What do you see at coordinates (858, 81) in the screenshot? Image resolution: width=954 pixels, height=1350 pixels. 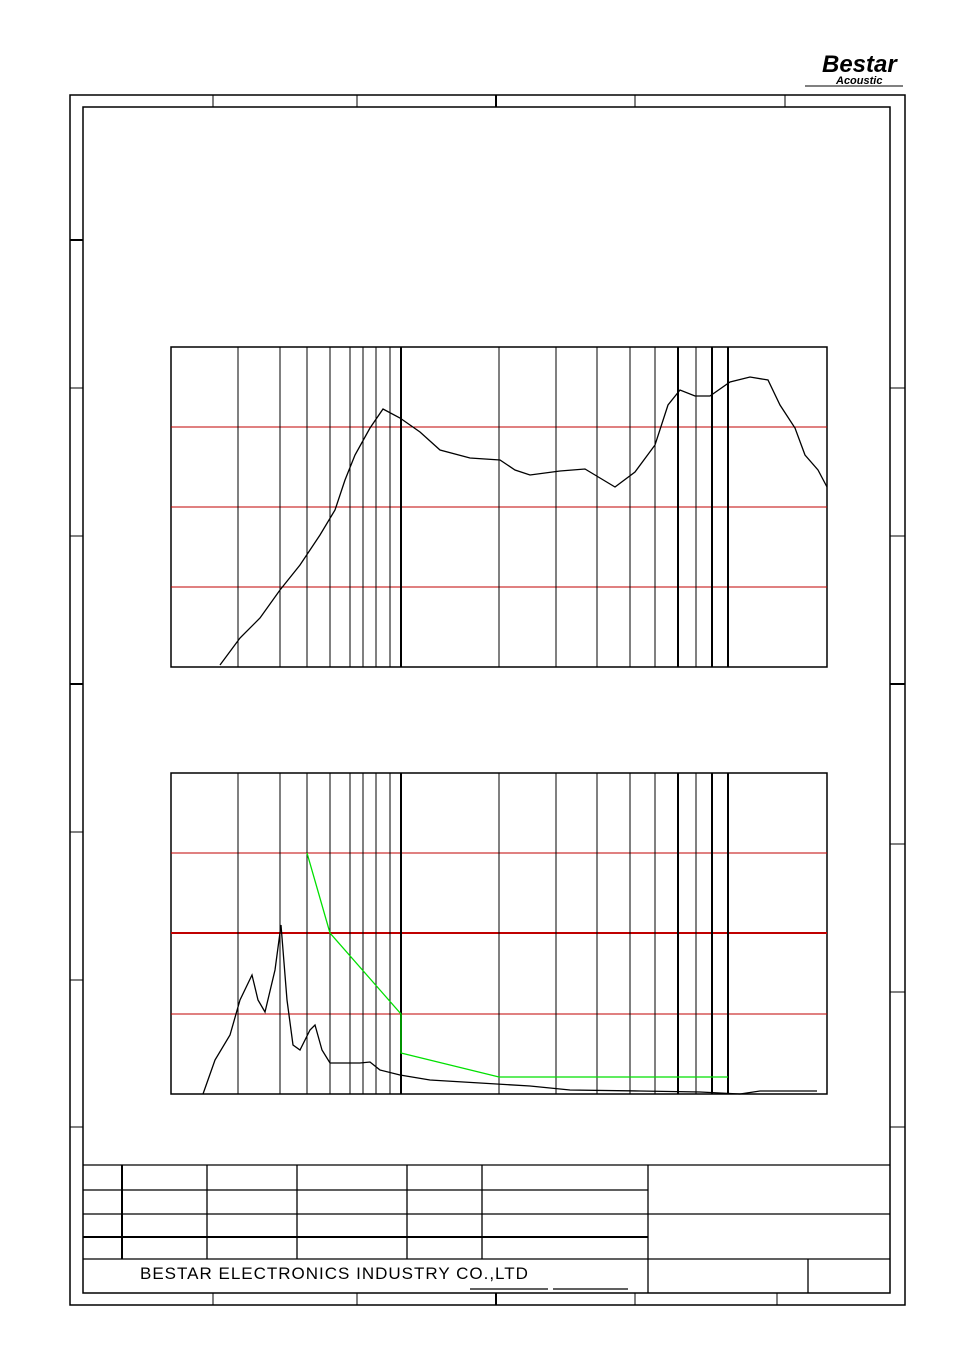 I see `logo-sub: Acoustic` at bounding box center [858, 81].